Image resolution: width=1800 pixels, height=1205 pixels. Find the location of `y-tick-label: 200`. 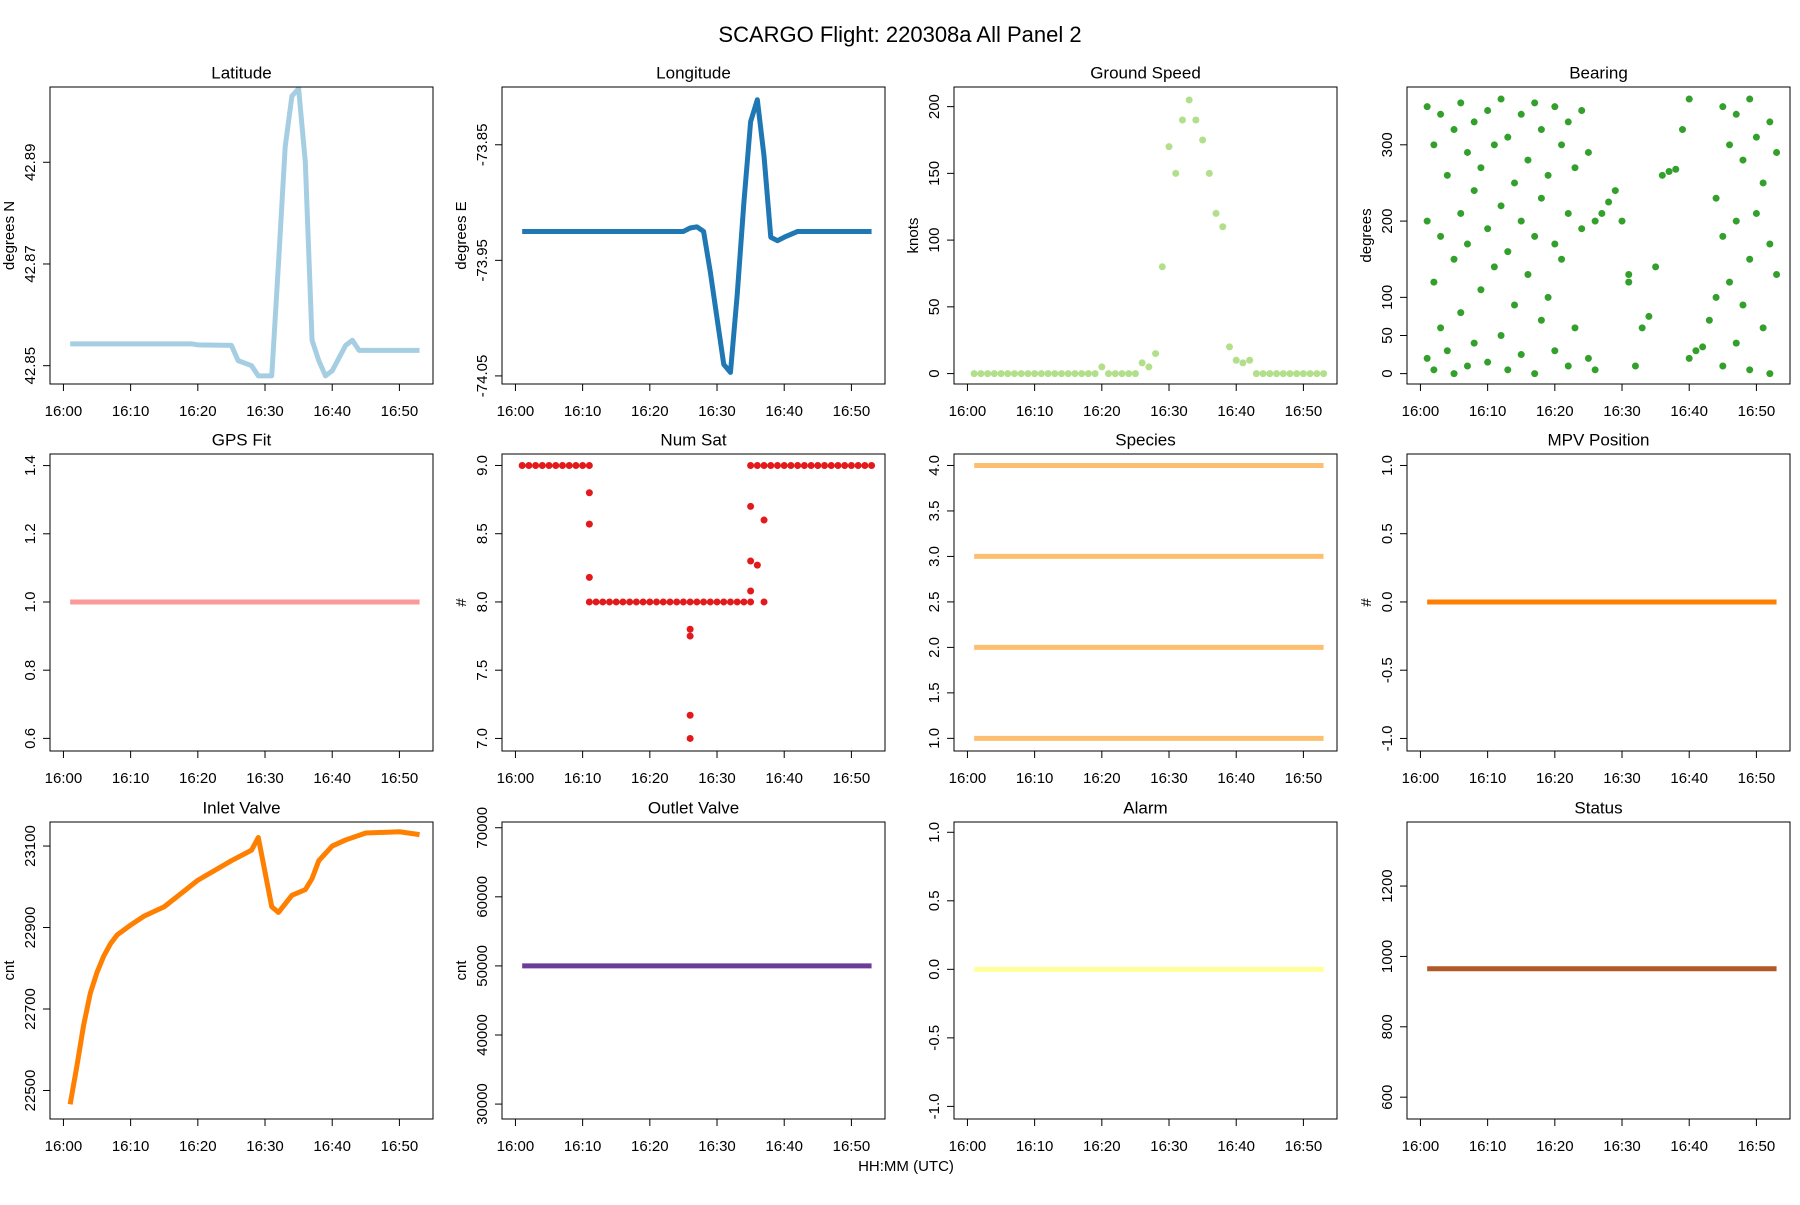

y-tick-label: 200 is located at coordinates (1387, 221).